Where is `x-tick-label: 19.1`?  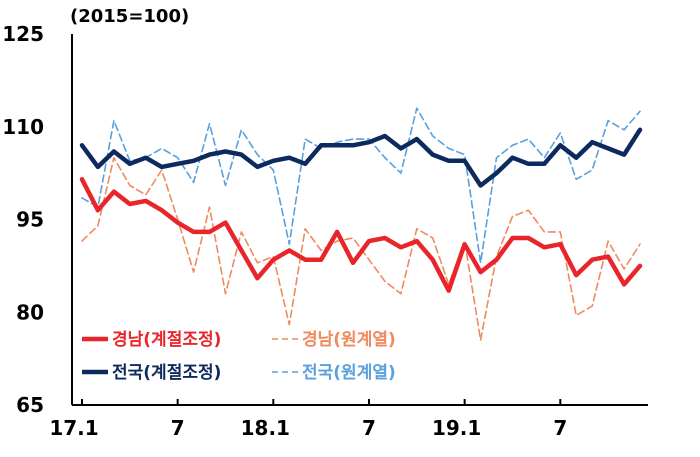 x-tick-label: 19.1 is located at coordinates (456, 428).